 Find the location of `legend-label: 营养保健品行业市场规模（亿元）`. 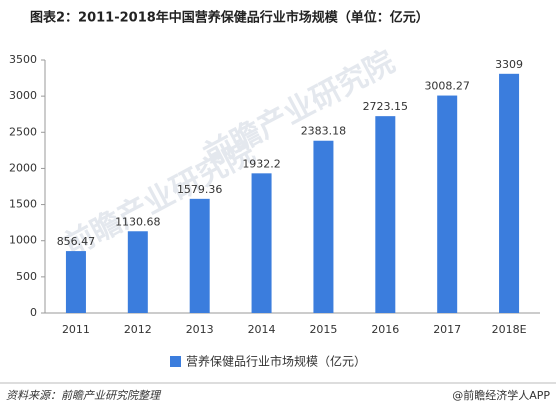

legend-label: 营养保健品行业市场规模（亿元） is located at coordinates (276, 361).